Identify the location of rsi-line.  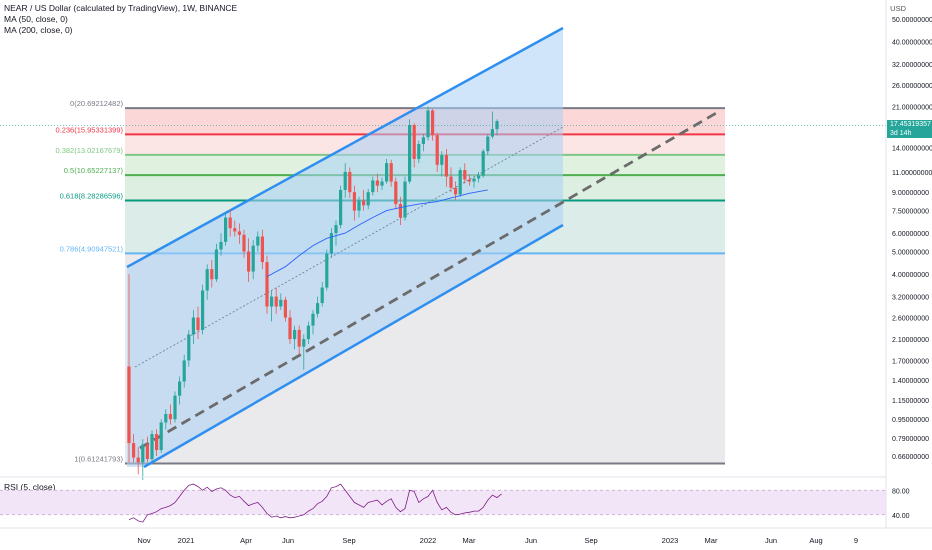
(315, 503).